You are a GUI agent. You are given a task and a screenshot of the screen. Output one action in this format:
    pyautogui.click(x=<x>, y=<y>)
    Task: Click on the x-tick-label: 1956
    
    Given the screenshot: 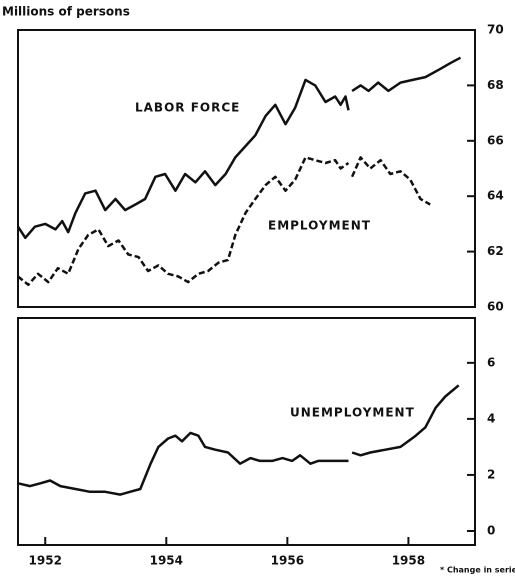 What is the action you would take?
    pyautogui.click(x=287, y=561)
    